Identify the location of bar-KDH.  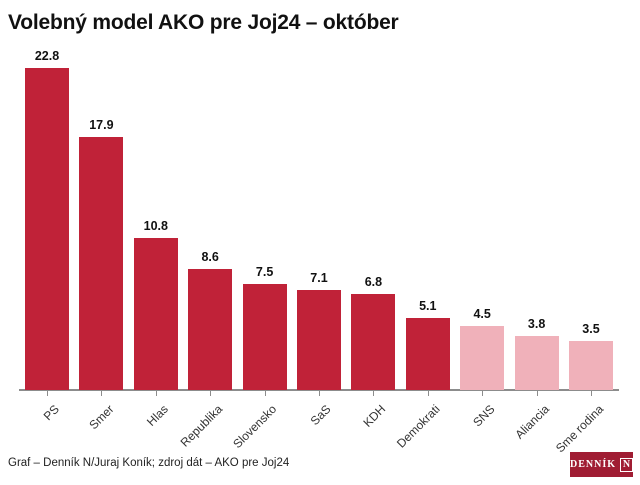
(373, 341).